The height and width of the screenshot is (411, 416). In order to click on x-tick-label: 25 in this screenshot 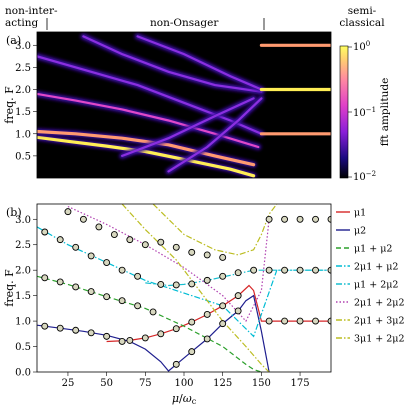, I will do `click(68, 383)`.